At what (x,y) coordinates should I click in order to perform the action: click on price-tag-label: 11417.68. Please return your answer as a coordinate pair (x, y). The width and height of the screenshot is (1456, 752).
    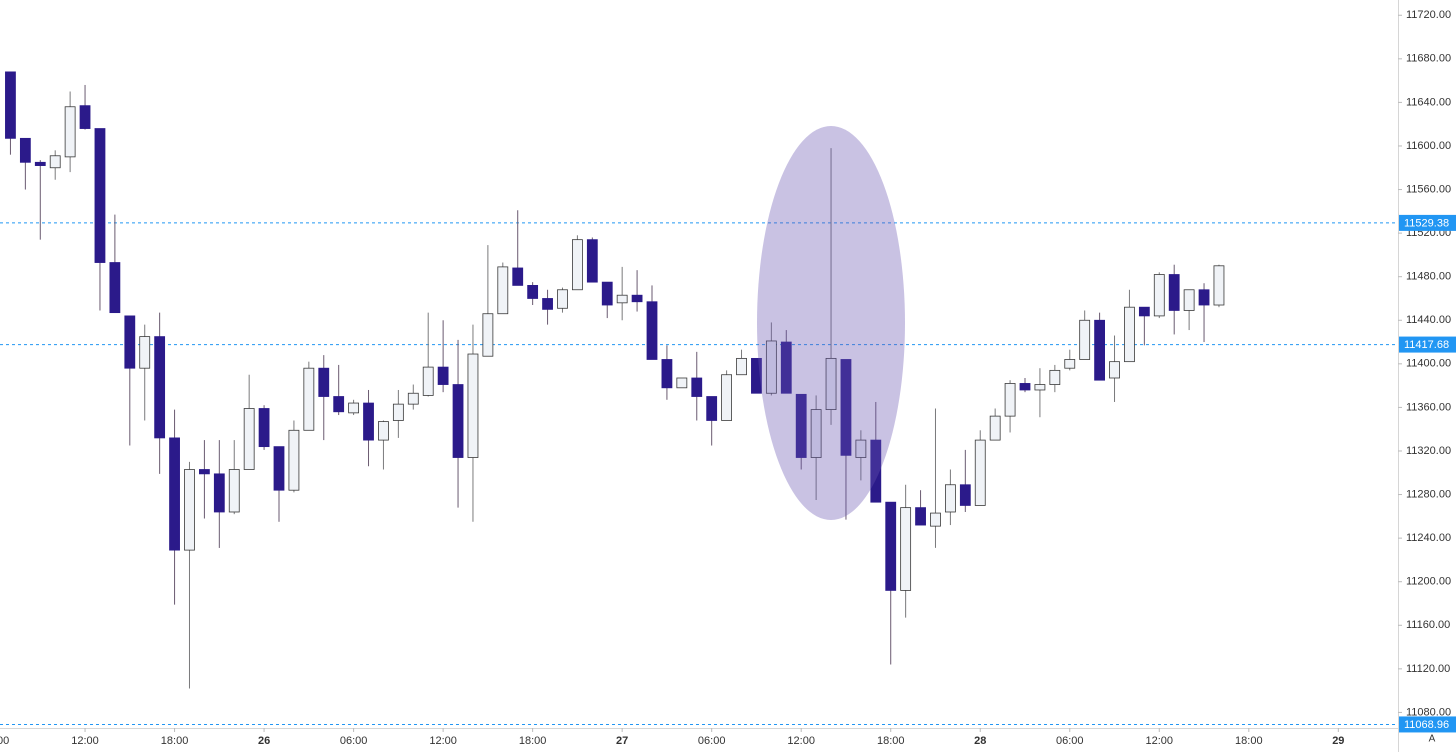
    Looking at the image, I should click on (1426, 345).